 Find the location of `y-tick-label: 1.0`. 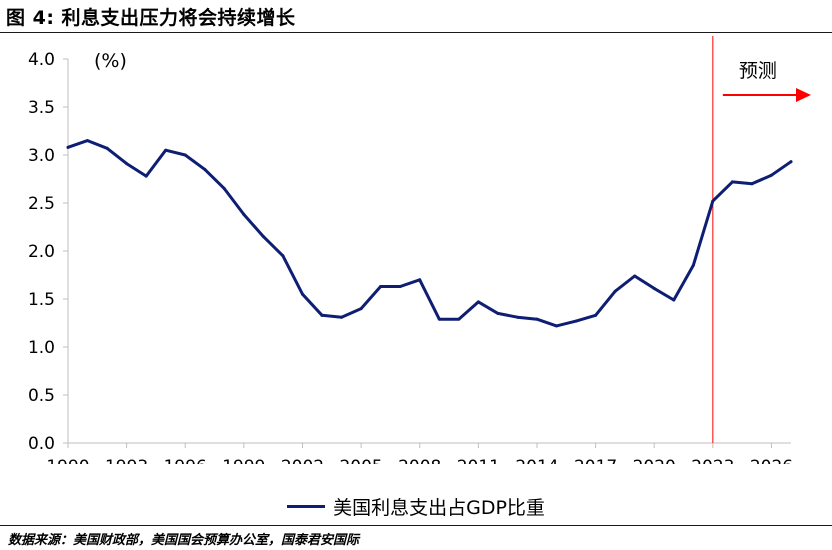

y-tick-label: 1.0 is located at coordinates (41, 348).